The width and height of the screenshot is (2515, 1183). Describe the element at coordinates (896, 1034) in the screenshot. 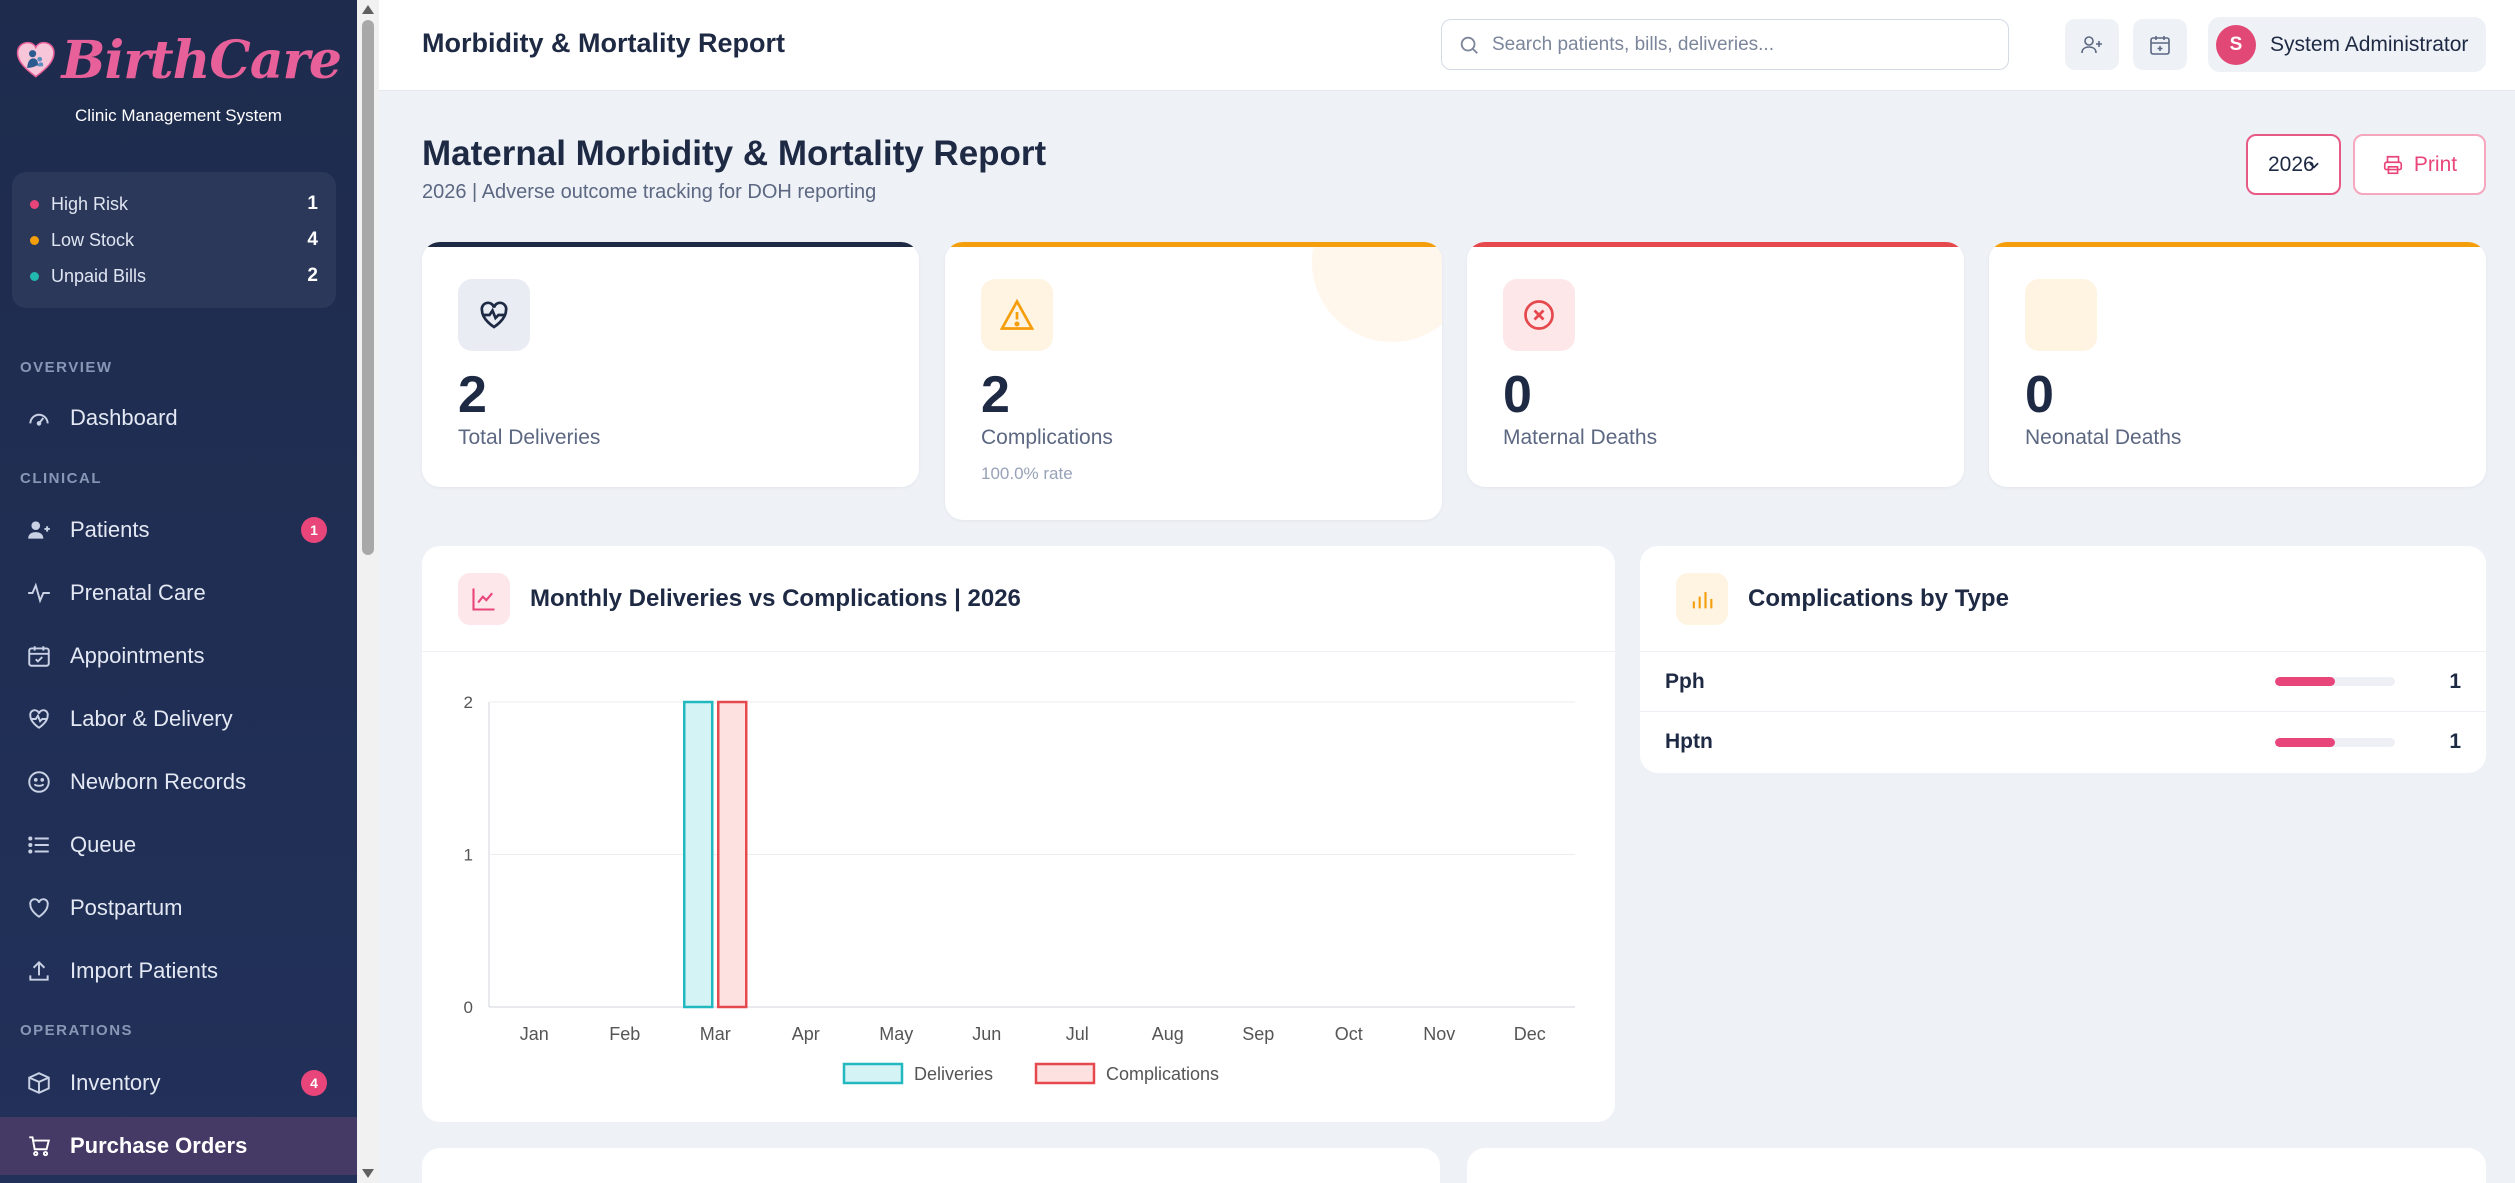

I see `x-tick-label: May` at that location.